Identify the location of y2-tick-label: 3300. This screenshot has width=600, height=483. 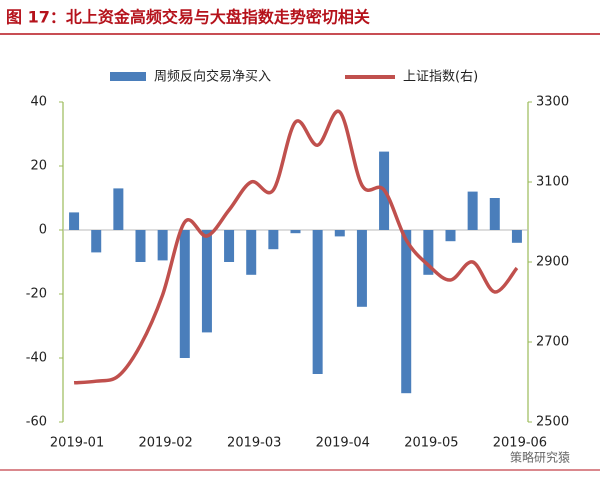
(552, 102).